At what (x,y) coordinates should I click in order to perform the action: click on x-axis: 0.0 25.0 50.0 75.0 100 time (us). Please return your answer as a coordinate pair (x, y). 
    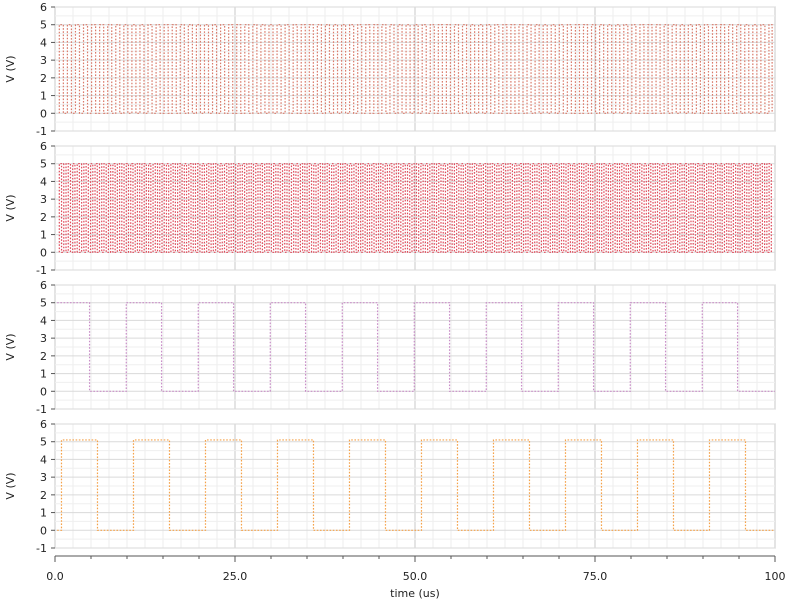
    Looking at the image, I should click on (416, 577).